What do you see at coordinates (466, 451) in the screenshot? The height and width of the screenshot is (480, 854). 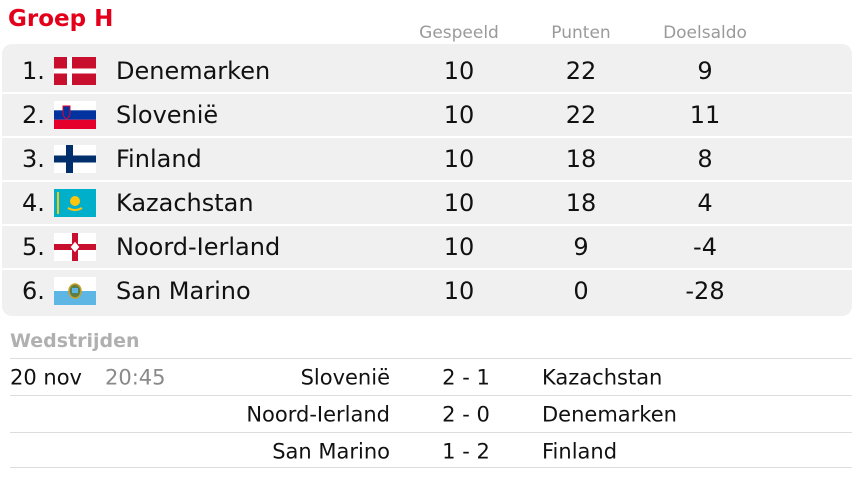 I see `score: 1 - 2` at bounding box center [466, 451].